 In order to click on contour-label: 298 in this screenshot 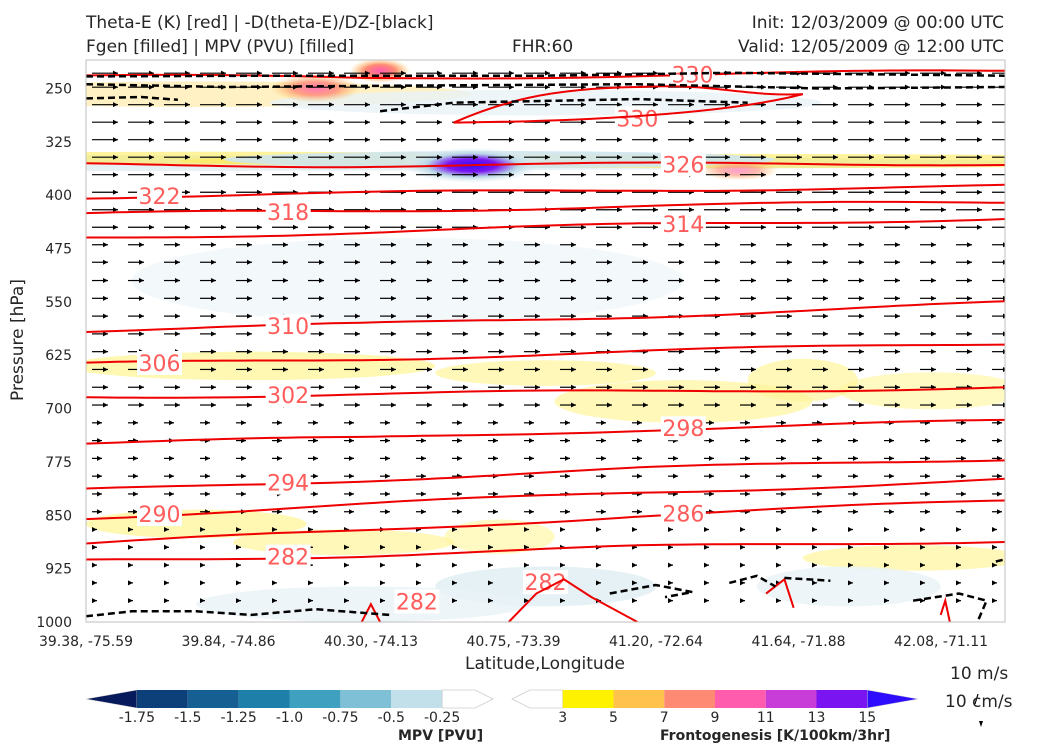, I will do `click(683, 429)`.